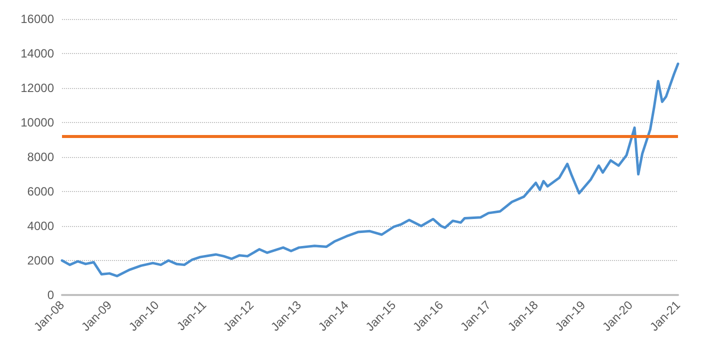  What do you see at coordinates (37, 123) in the screenshot?
I see `y-tick-label: 10000` at bounding box center [37, 123].